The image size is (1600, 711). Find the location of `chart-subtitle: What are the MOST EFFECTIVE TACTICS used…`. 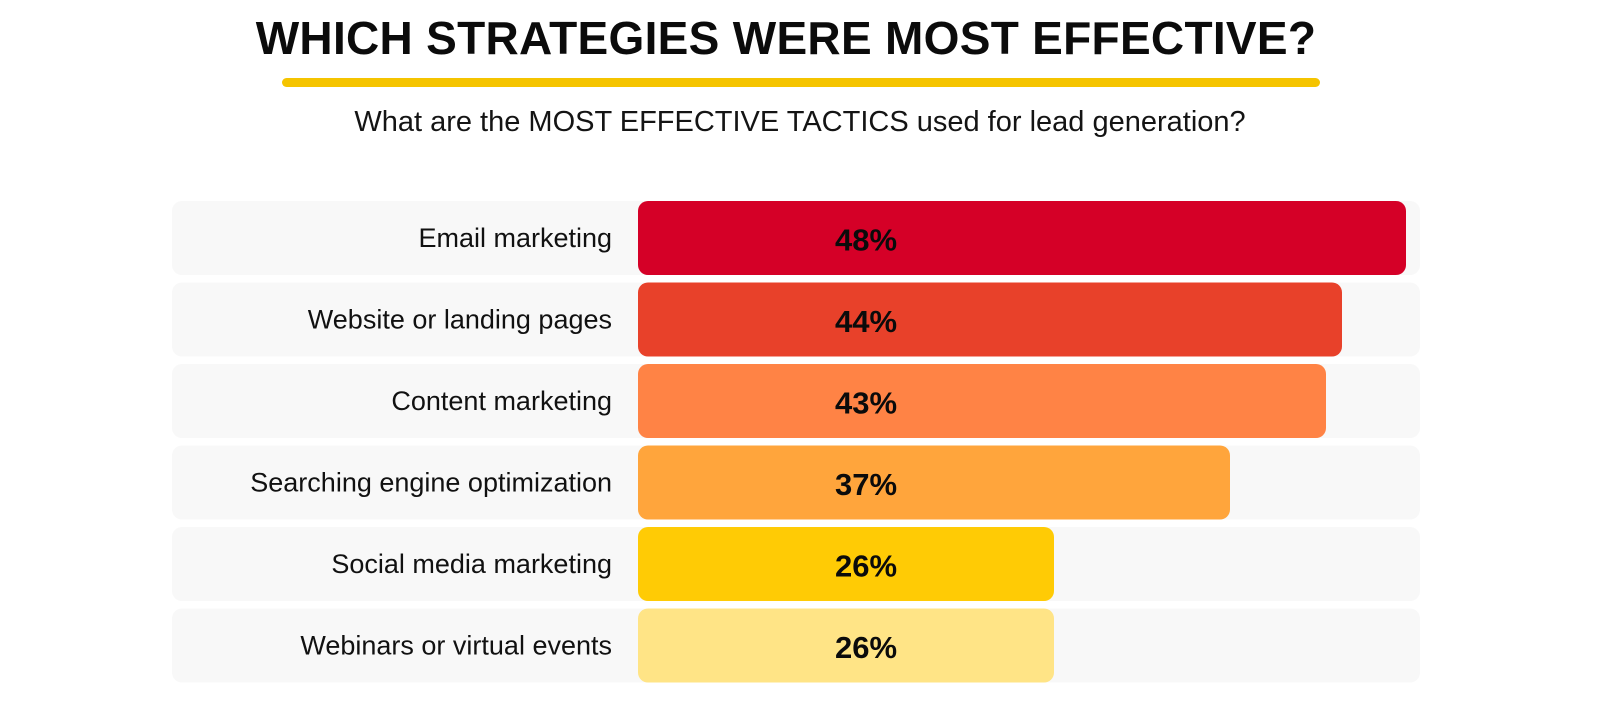

chart-subtitle: What are the MOST EFFECTIVE TACTICS used… is located at coordinates (800, 122).